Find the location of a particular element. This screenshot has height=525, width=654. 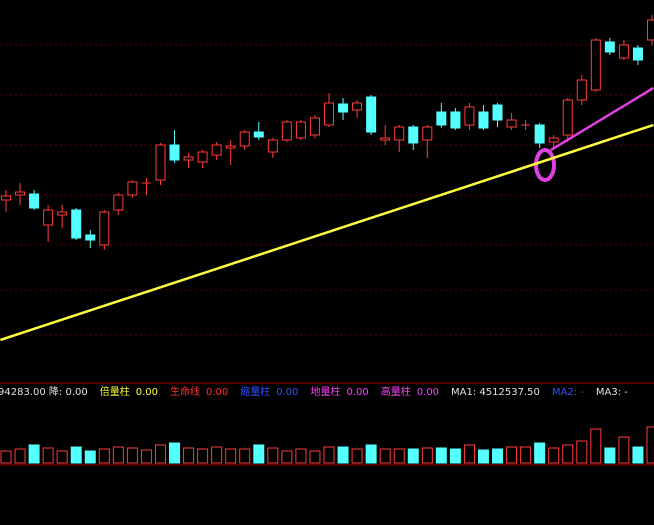

info-label: 倍量柱 is located at coordinates (115, 391).